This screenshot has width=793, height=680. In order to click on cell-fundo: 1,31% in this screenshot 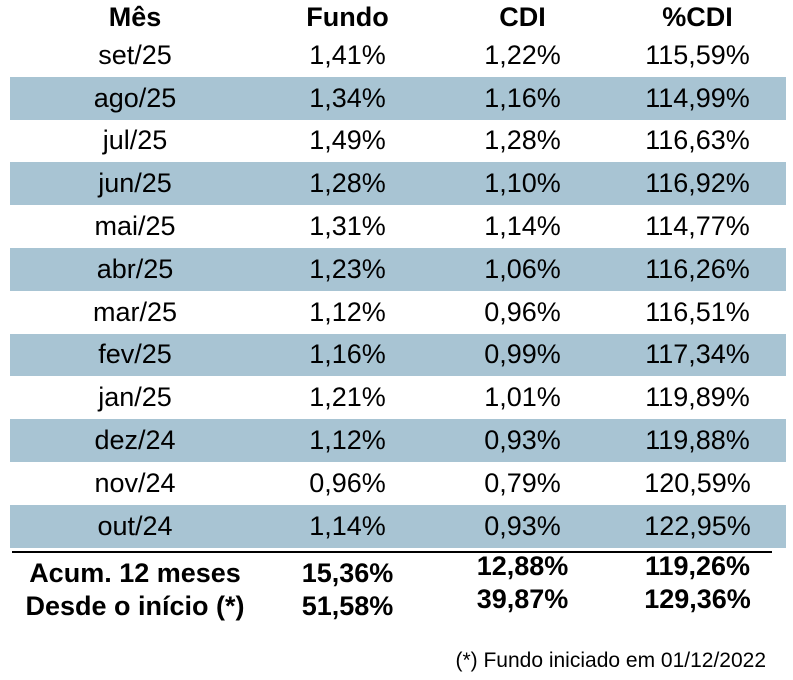, I will do `click(347, 226)`.